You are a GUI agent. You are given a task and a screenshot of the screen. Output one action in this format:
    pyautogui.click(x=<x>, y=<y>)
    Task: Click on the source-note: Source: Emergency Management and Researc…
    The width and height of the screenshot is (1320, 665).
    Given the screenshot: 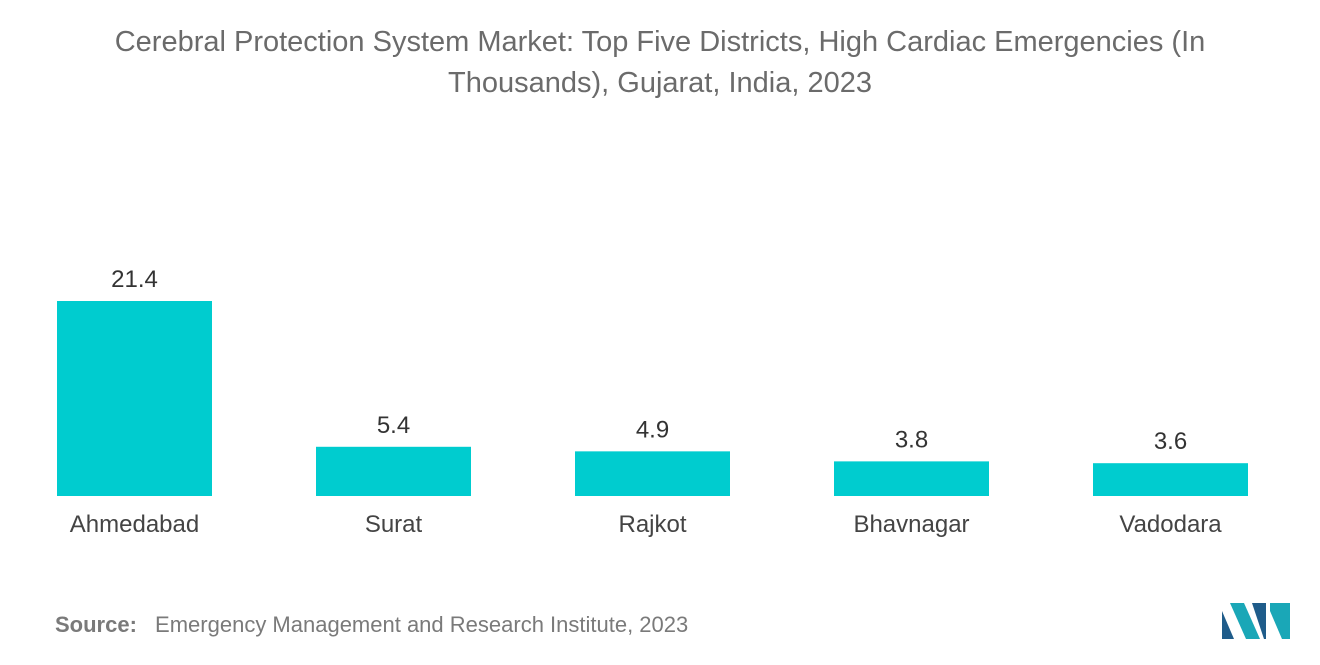 What is the action you would take?
    pyautogui.click(x=371, y=625)
    